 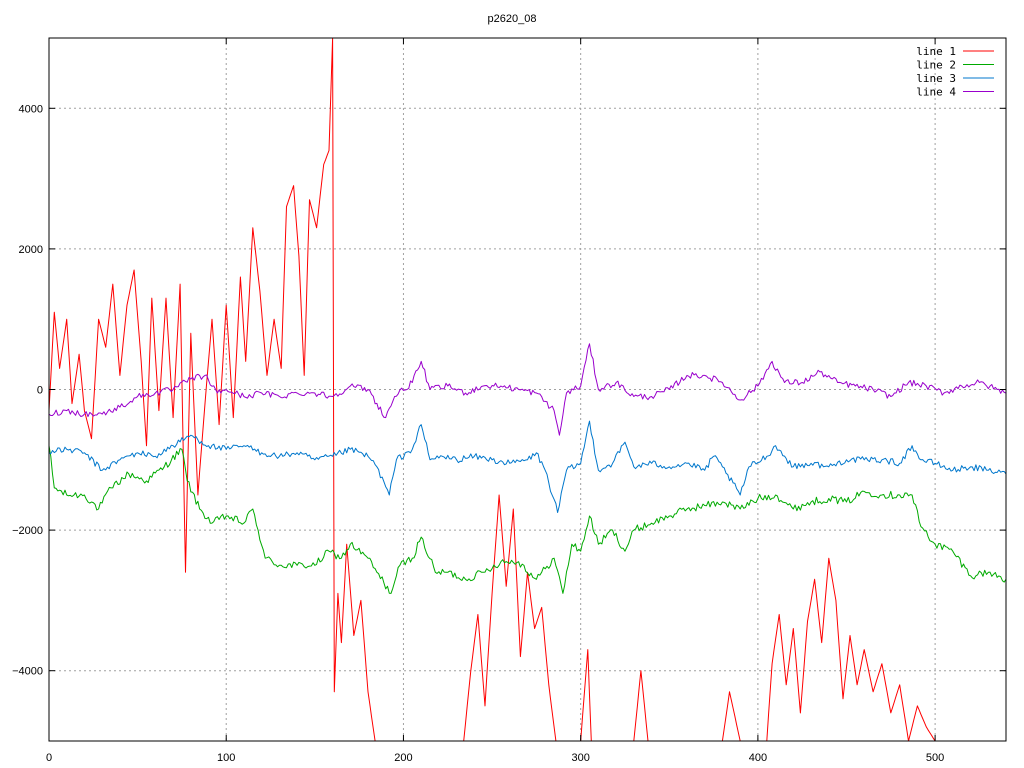 What do you see at coordinates (40, 391) in the screenshot?
I see `y-tick-label: 0` at bounding box center [40, 391].